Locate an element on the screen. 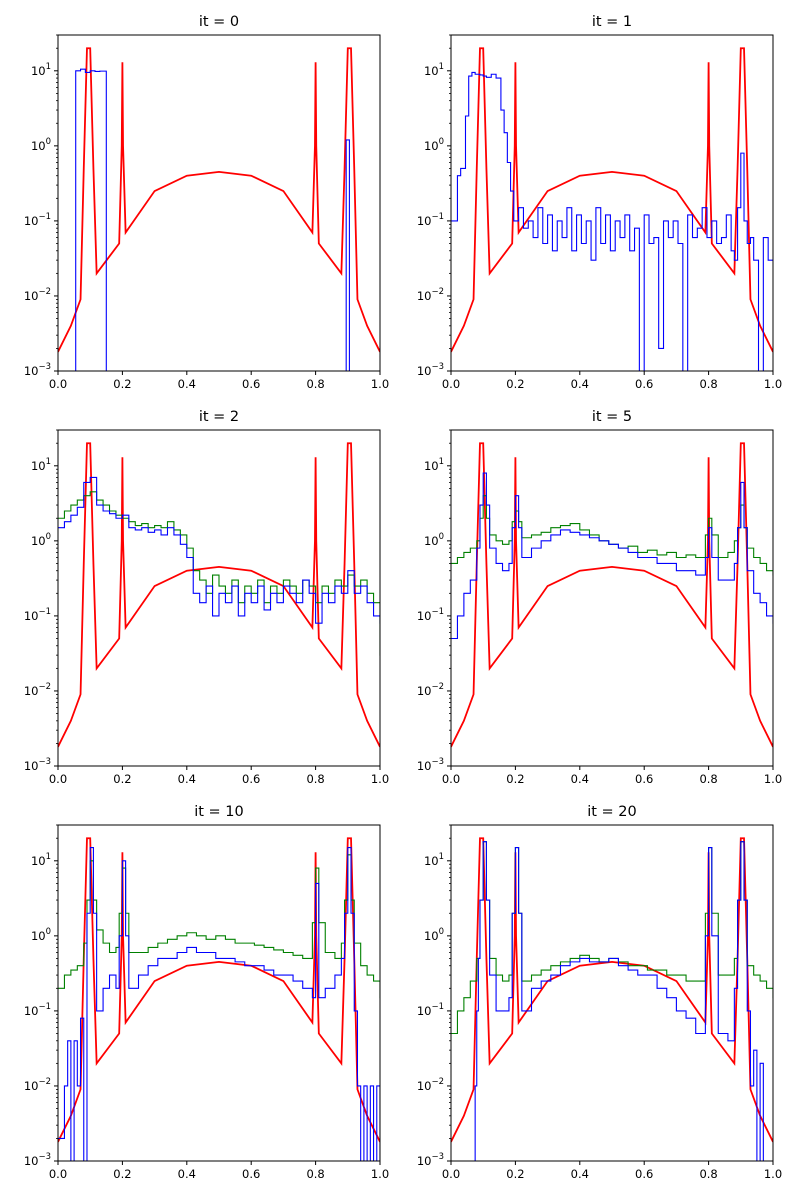  x-tick-label-4-5: 1.0 is located at coordinates (380, 1174).